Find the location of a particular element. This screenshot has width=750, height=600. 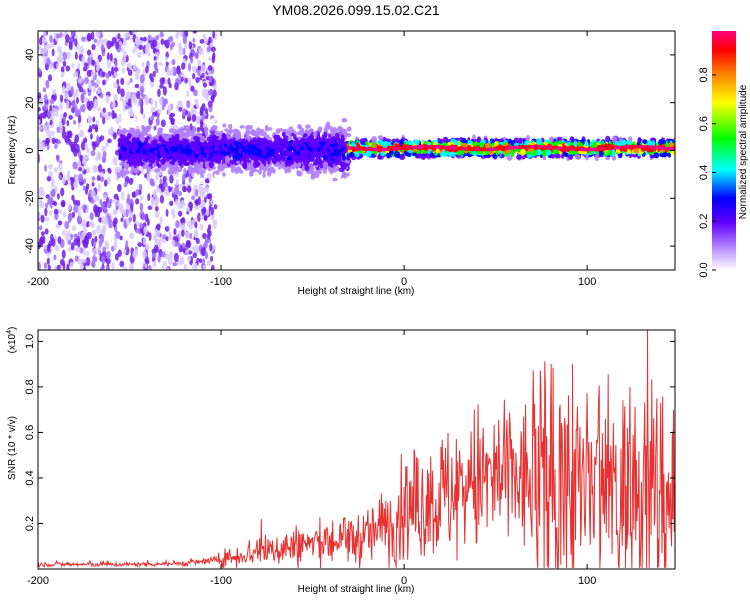

chart-title: YM08.2026.099.15.02.C21 is located at coordinates (356, 10).